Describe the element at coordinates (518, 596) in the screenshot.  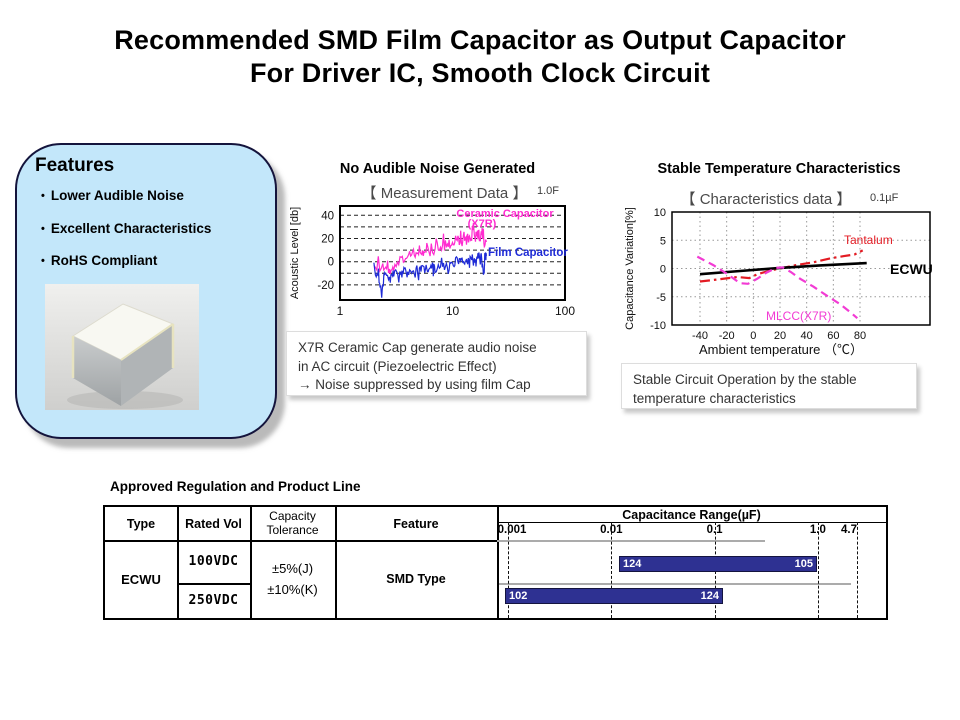
I see `bar-start-label: 102` at that location.